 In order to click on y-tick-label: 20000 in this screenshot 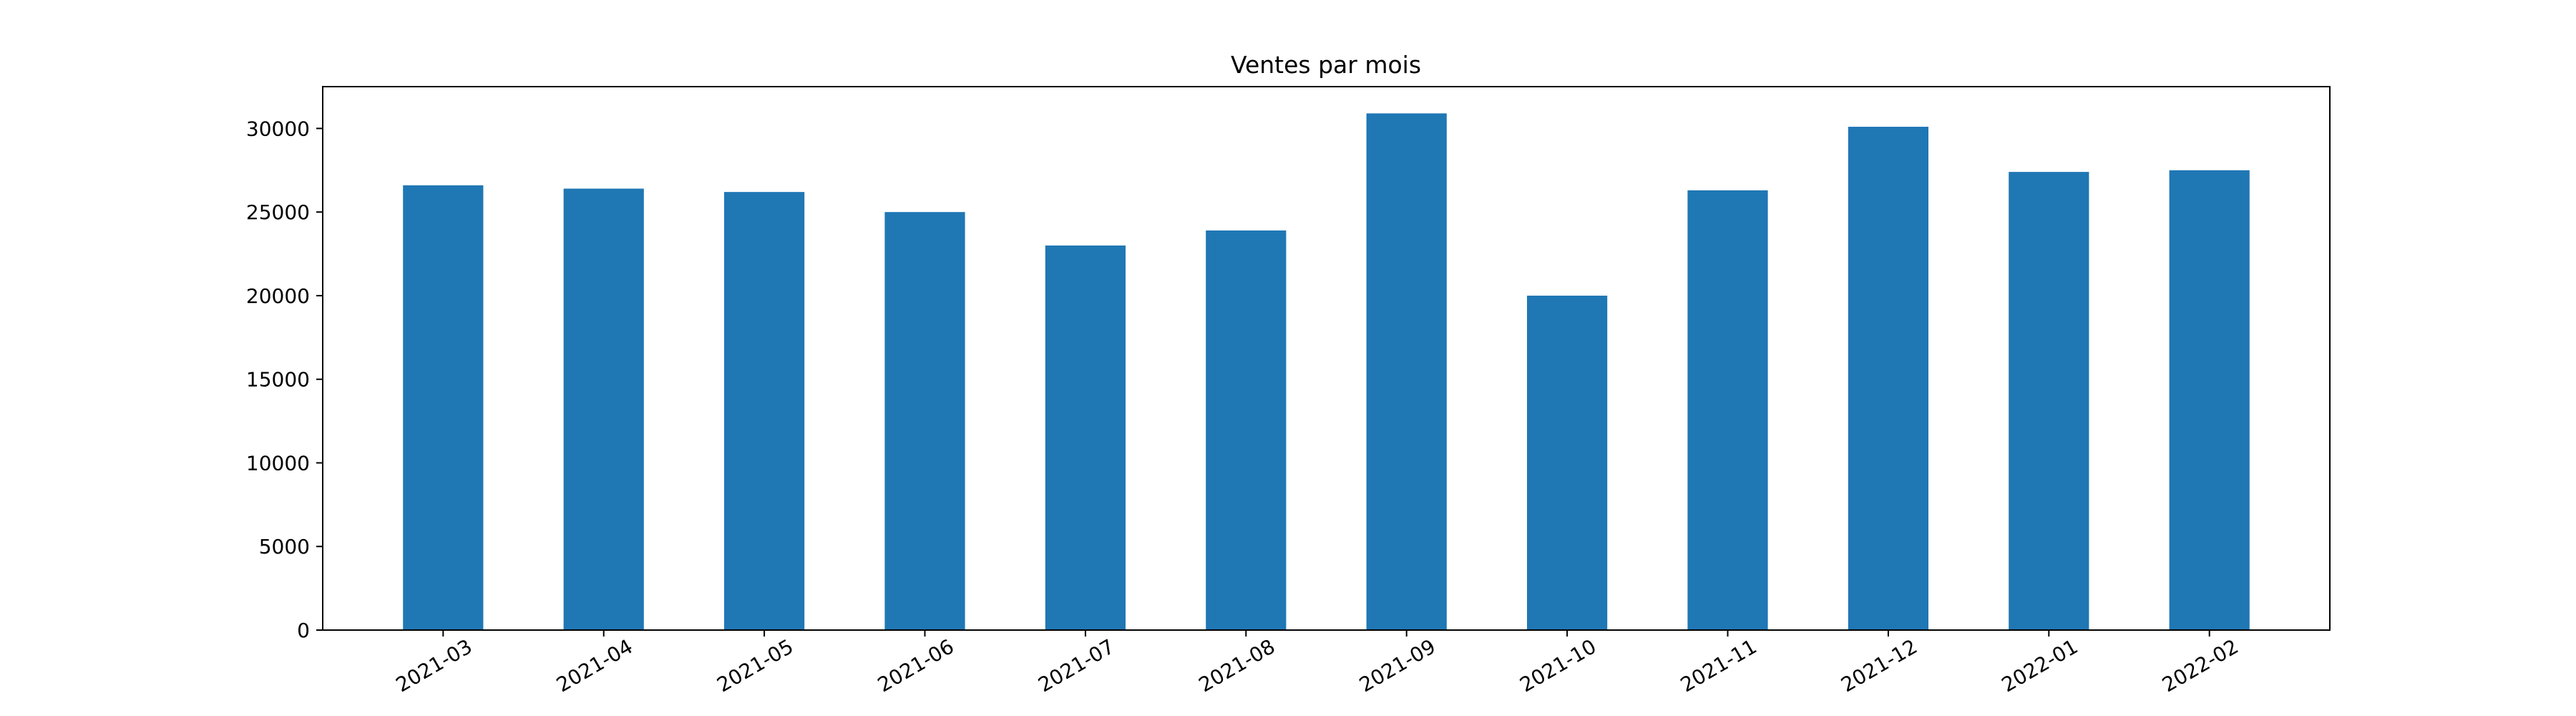, I will do `click(278, 296)`.